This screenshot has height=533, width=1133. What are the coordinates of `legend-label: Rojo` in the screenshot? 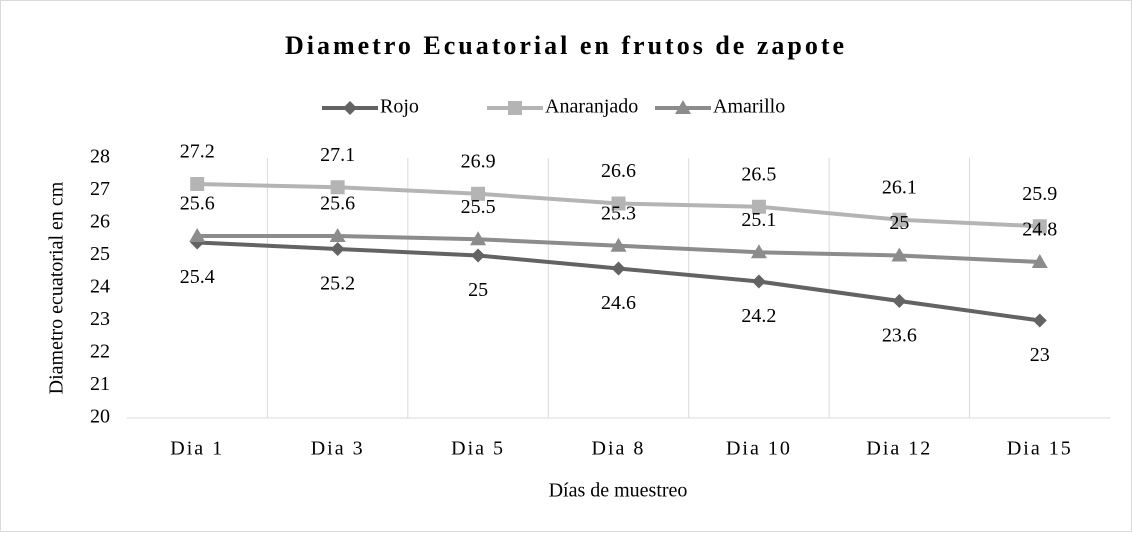 It's located at (399, 107).